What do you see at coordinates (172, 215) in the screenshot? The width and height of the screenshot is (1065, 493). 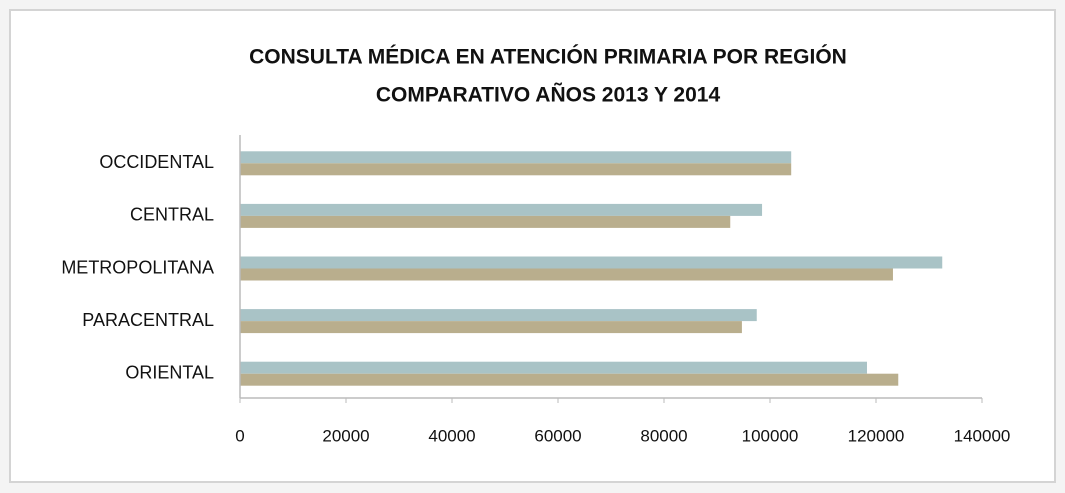 I see `category-label: CENTRAL` at bounding box center [172, 215].